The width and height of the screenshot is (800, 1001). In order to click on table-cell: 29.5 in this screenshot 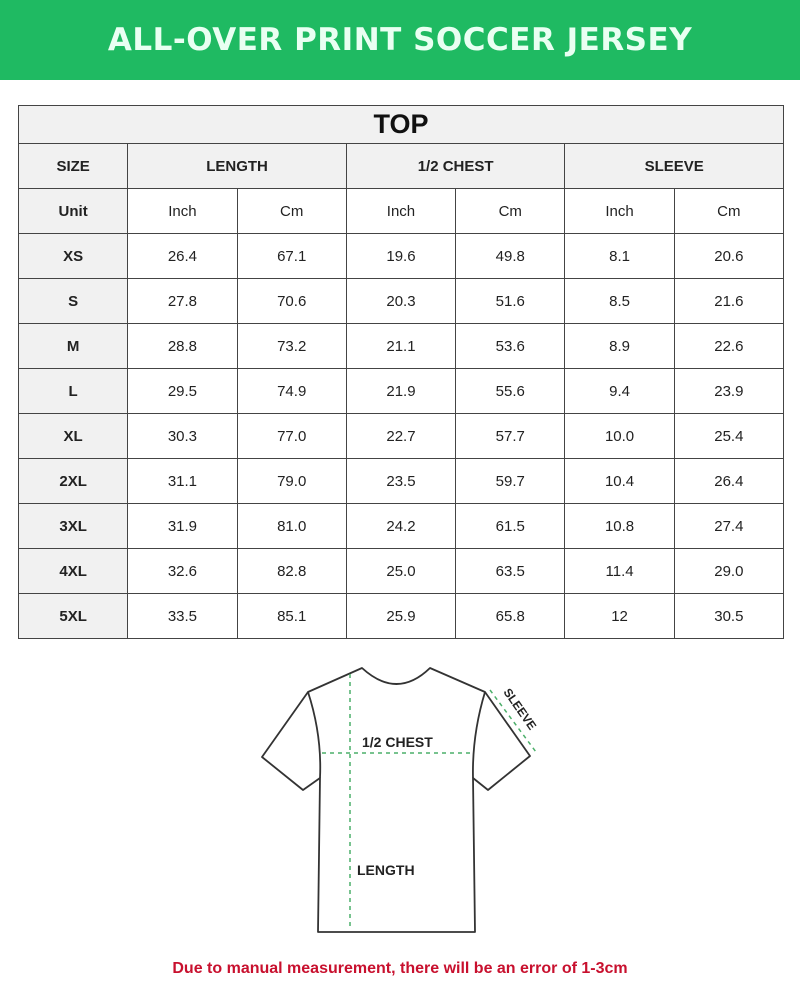, I will do `click(182, 391)`.